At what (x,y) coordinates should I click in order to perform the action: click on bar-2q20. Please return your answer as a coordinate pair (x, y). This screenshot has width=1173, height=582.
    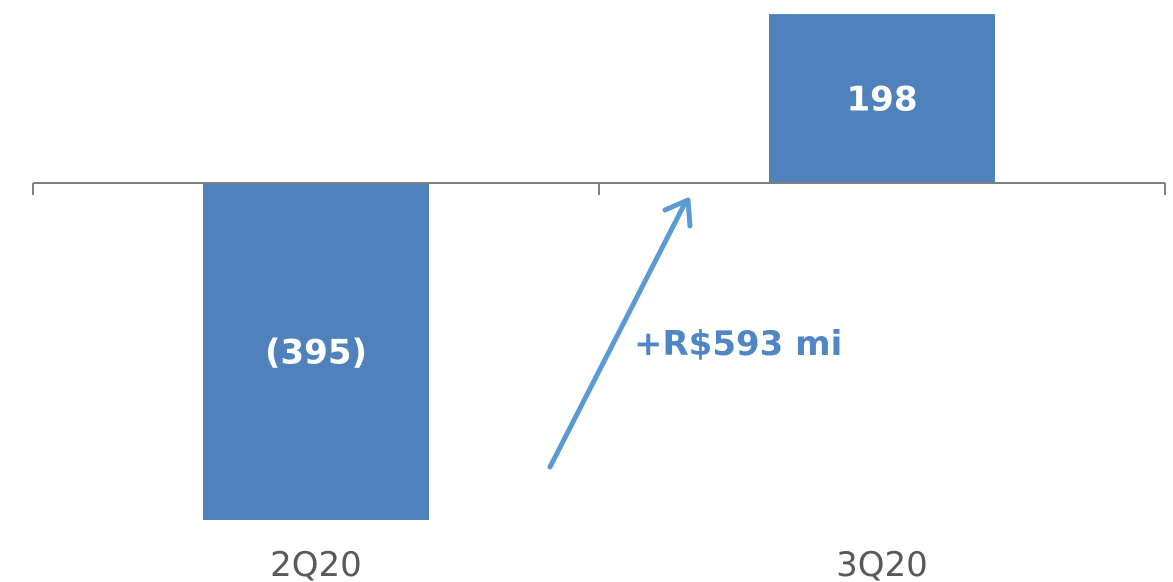
    Looking at the image, I should click on (316, 351).